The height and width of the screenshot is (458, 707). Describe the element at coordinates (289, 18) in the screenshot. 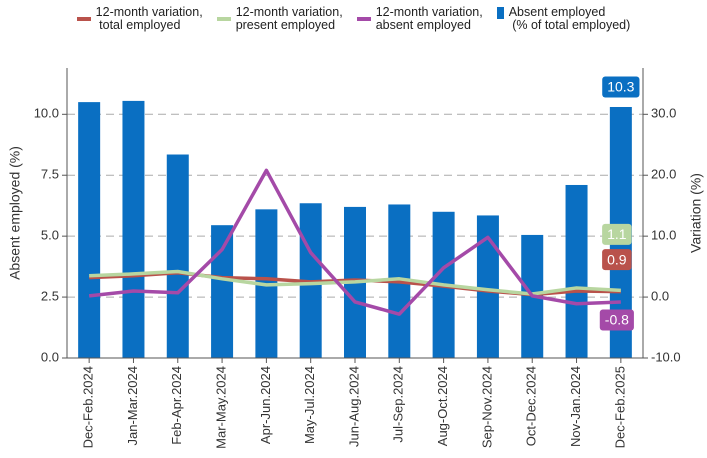

I see `legend-label: 12-month variation, present employed` at that location.